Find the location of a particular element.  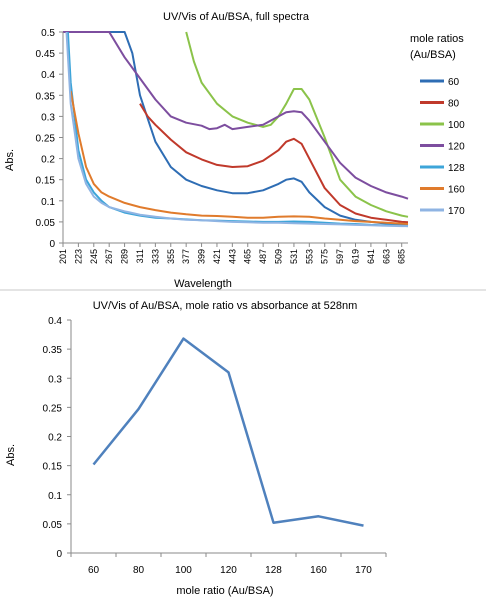

chart1-x-tick-label: 619 is located at coordinates (356, 256).